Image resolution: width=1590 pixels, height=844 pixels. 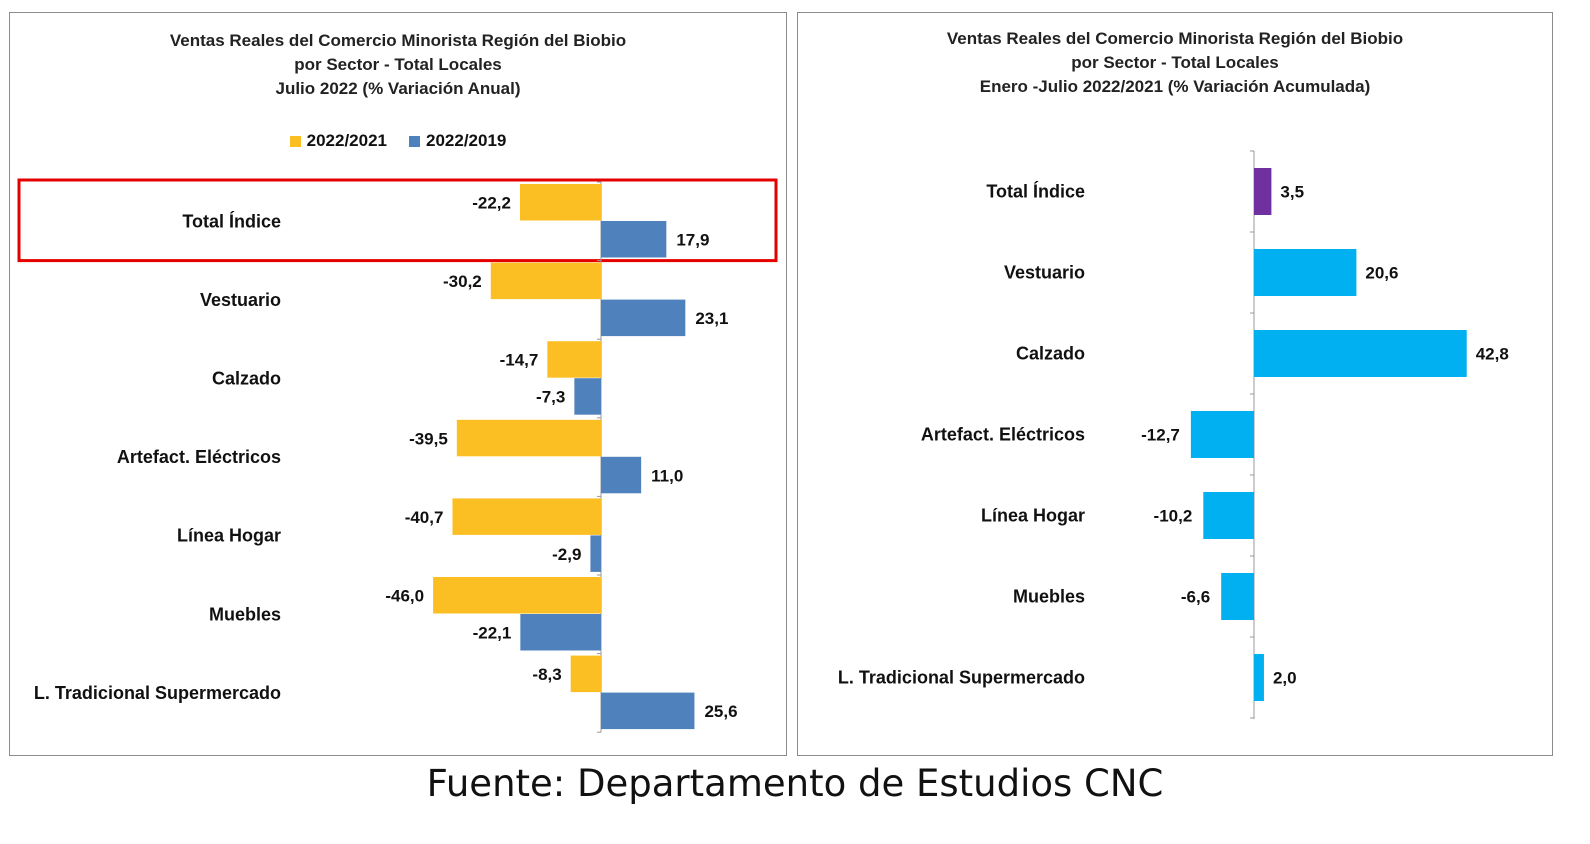 What do you see at coordinates (1492, 354) in the screenshot?
I see `data-label: 42,8` at bounding box center [1492, 354].